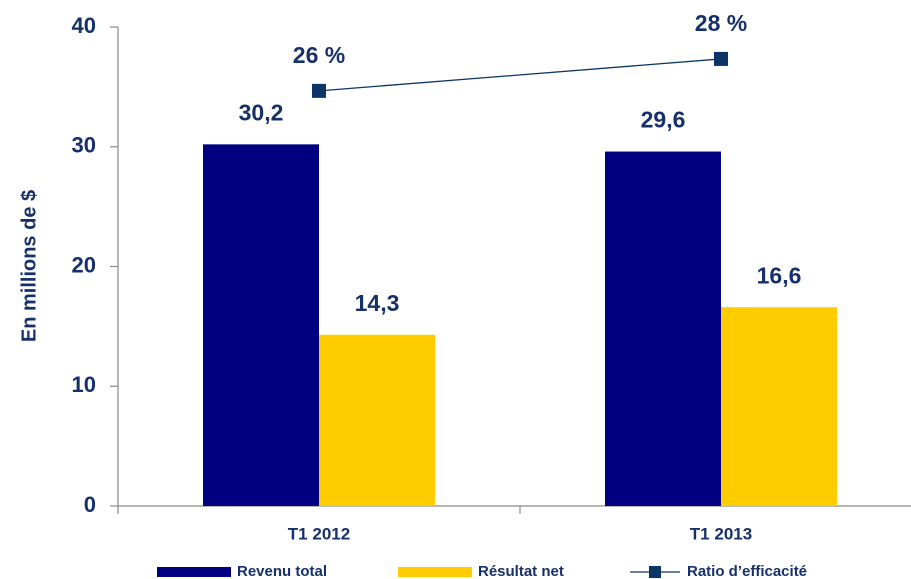 The width and height of the screenshot is (911, 579). I want to click on data-label: 26 %, so click(319, 55).